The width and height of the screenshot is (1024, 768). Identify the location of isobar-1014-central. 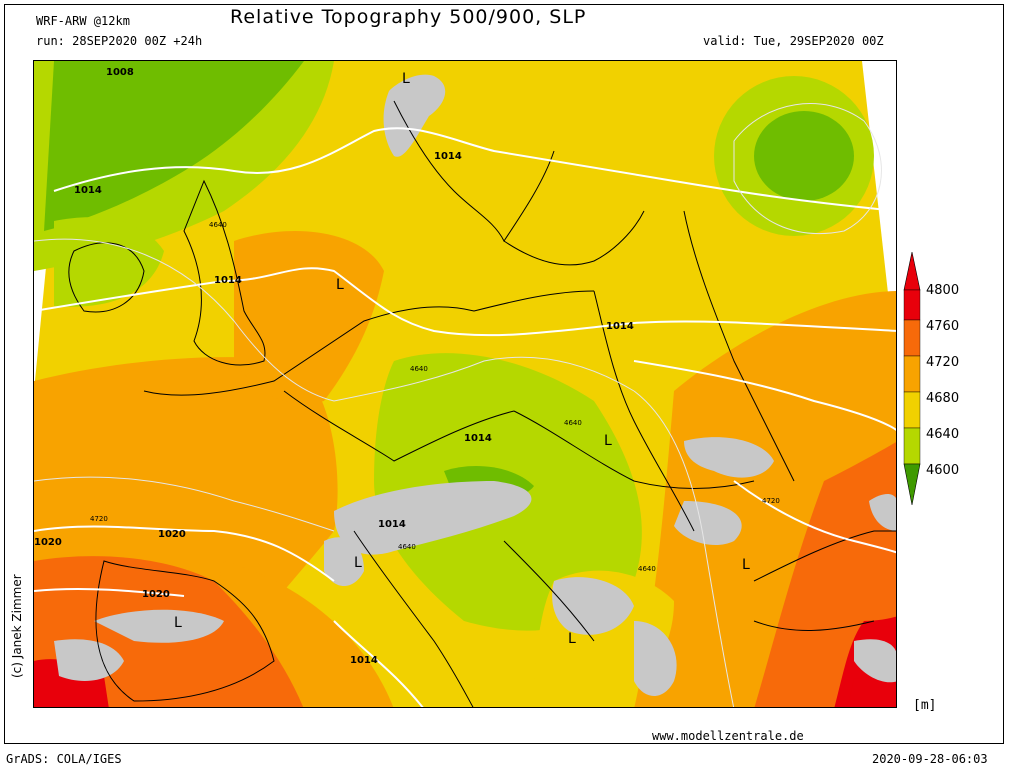
(465, 302).